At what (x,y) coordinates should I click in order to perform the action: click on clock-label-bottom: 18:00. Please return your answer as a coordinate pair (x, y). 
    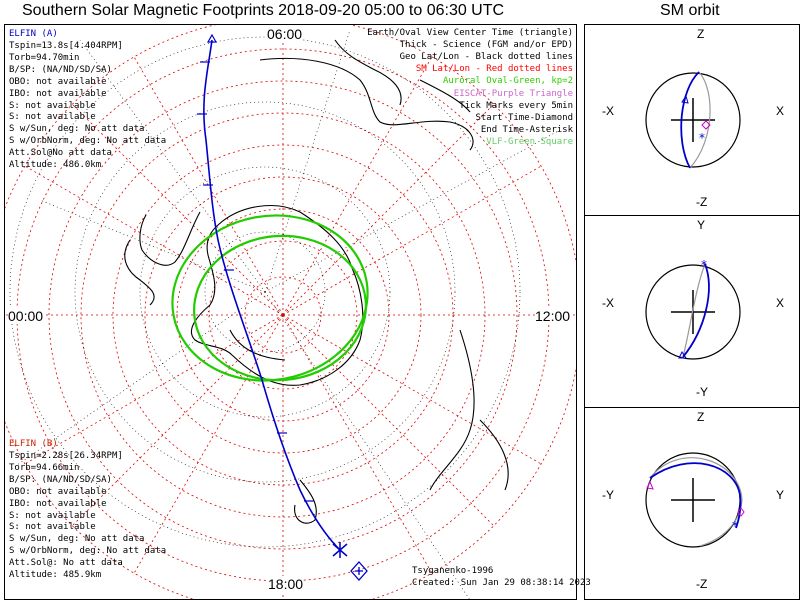
    Looking at the image, I should click on (286, 584).